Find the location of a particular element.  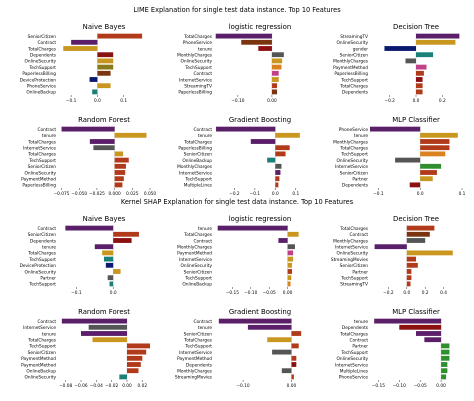

x-tick-label: −0.15 is located at coordinates (232, 293).